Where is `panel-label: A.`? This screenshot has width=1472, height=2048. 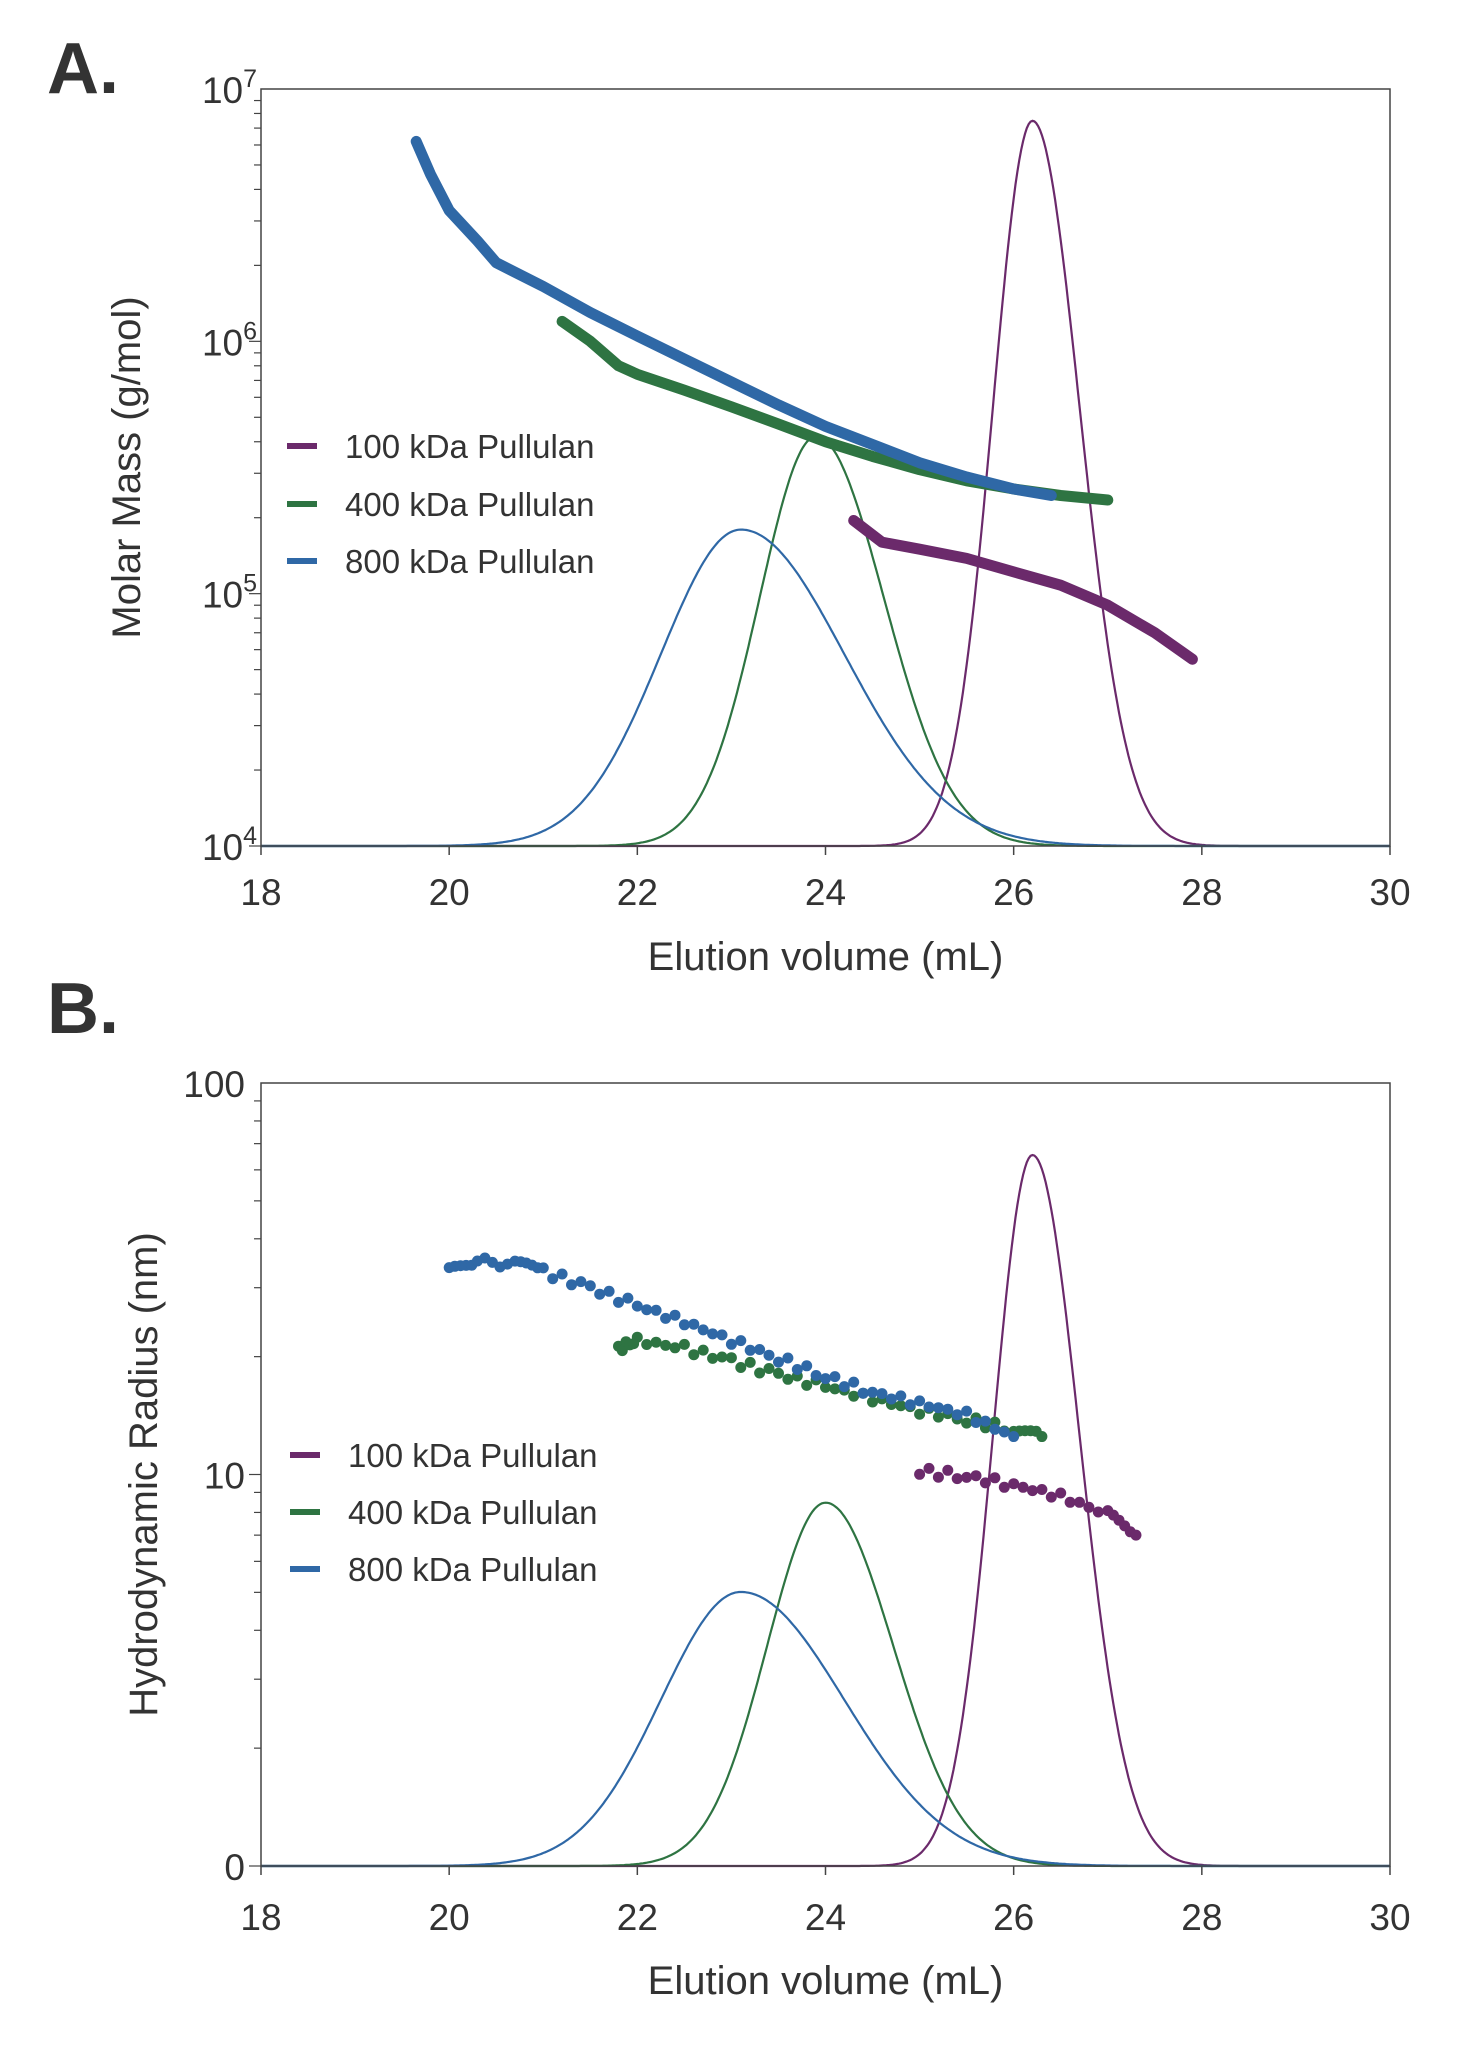
panel-label: A. is located at coordinates (83, 69).